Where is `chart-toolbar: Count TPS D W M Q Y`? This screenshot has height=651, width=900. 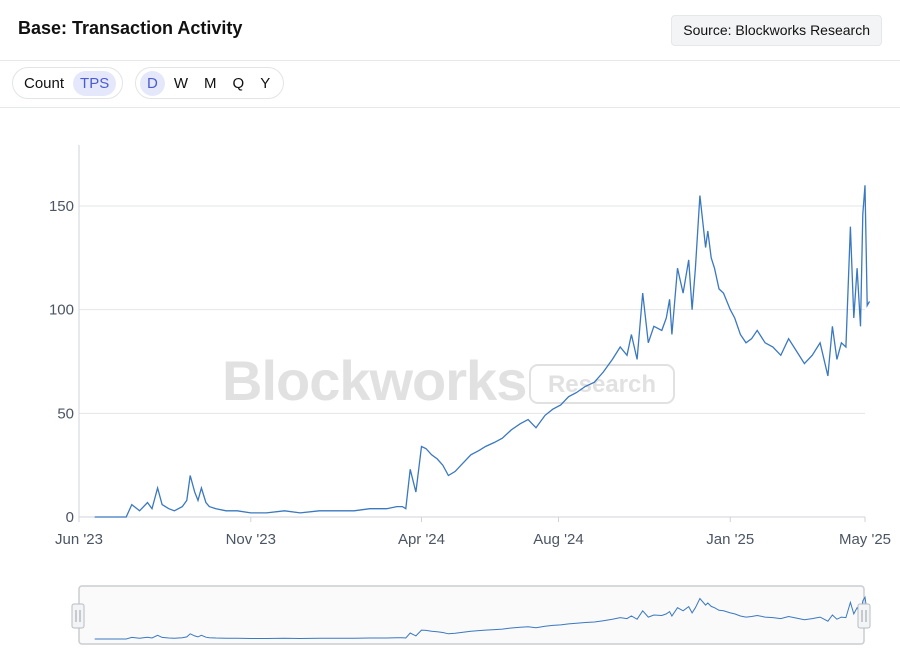 chart-toolbar: Count TPS D W M Q Y is located at coordinates (450, 84).